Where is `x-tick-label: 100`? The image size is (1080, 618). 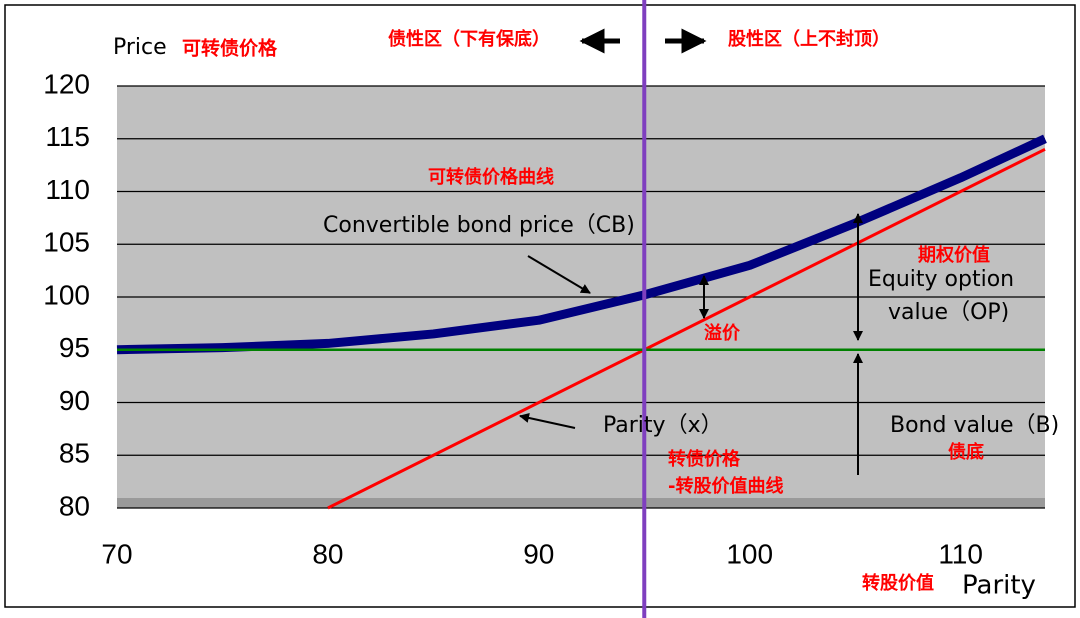
x-tick-label: 100 is located at coordinates (749, 553).